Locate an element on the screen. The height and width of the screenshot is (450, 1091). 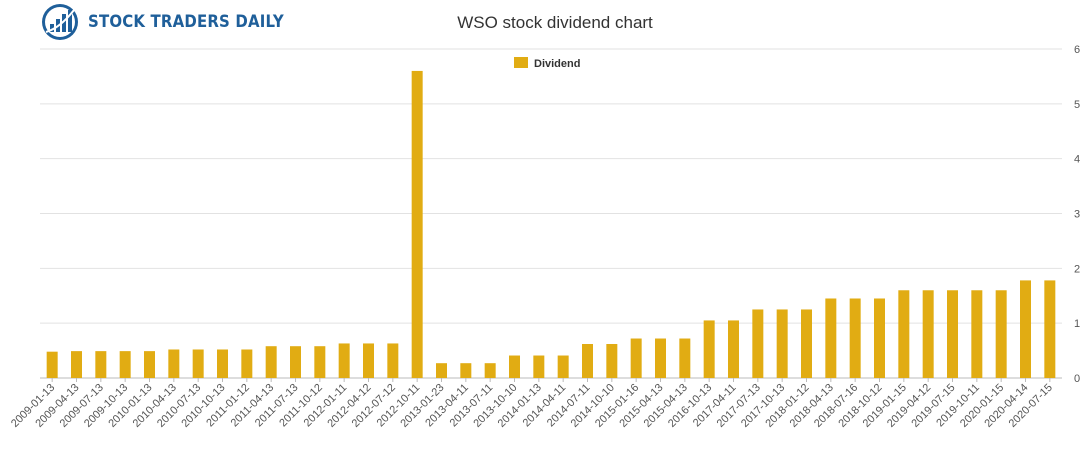
y-tick-label: 2 is located at coordinates (1077, 269).